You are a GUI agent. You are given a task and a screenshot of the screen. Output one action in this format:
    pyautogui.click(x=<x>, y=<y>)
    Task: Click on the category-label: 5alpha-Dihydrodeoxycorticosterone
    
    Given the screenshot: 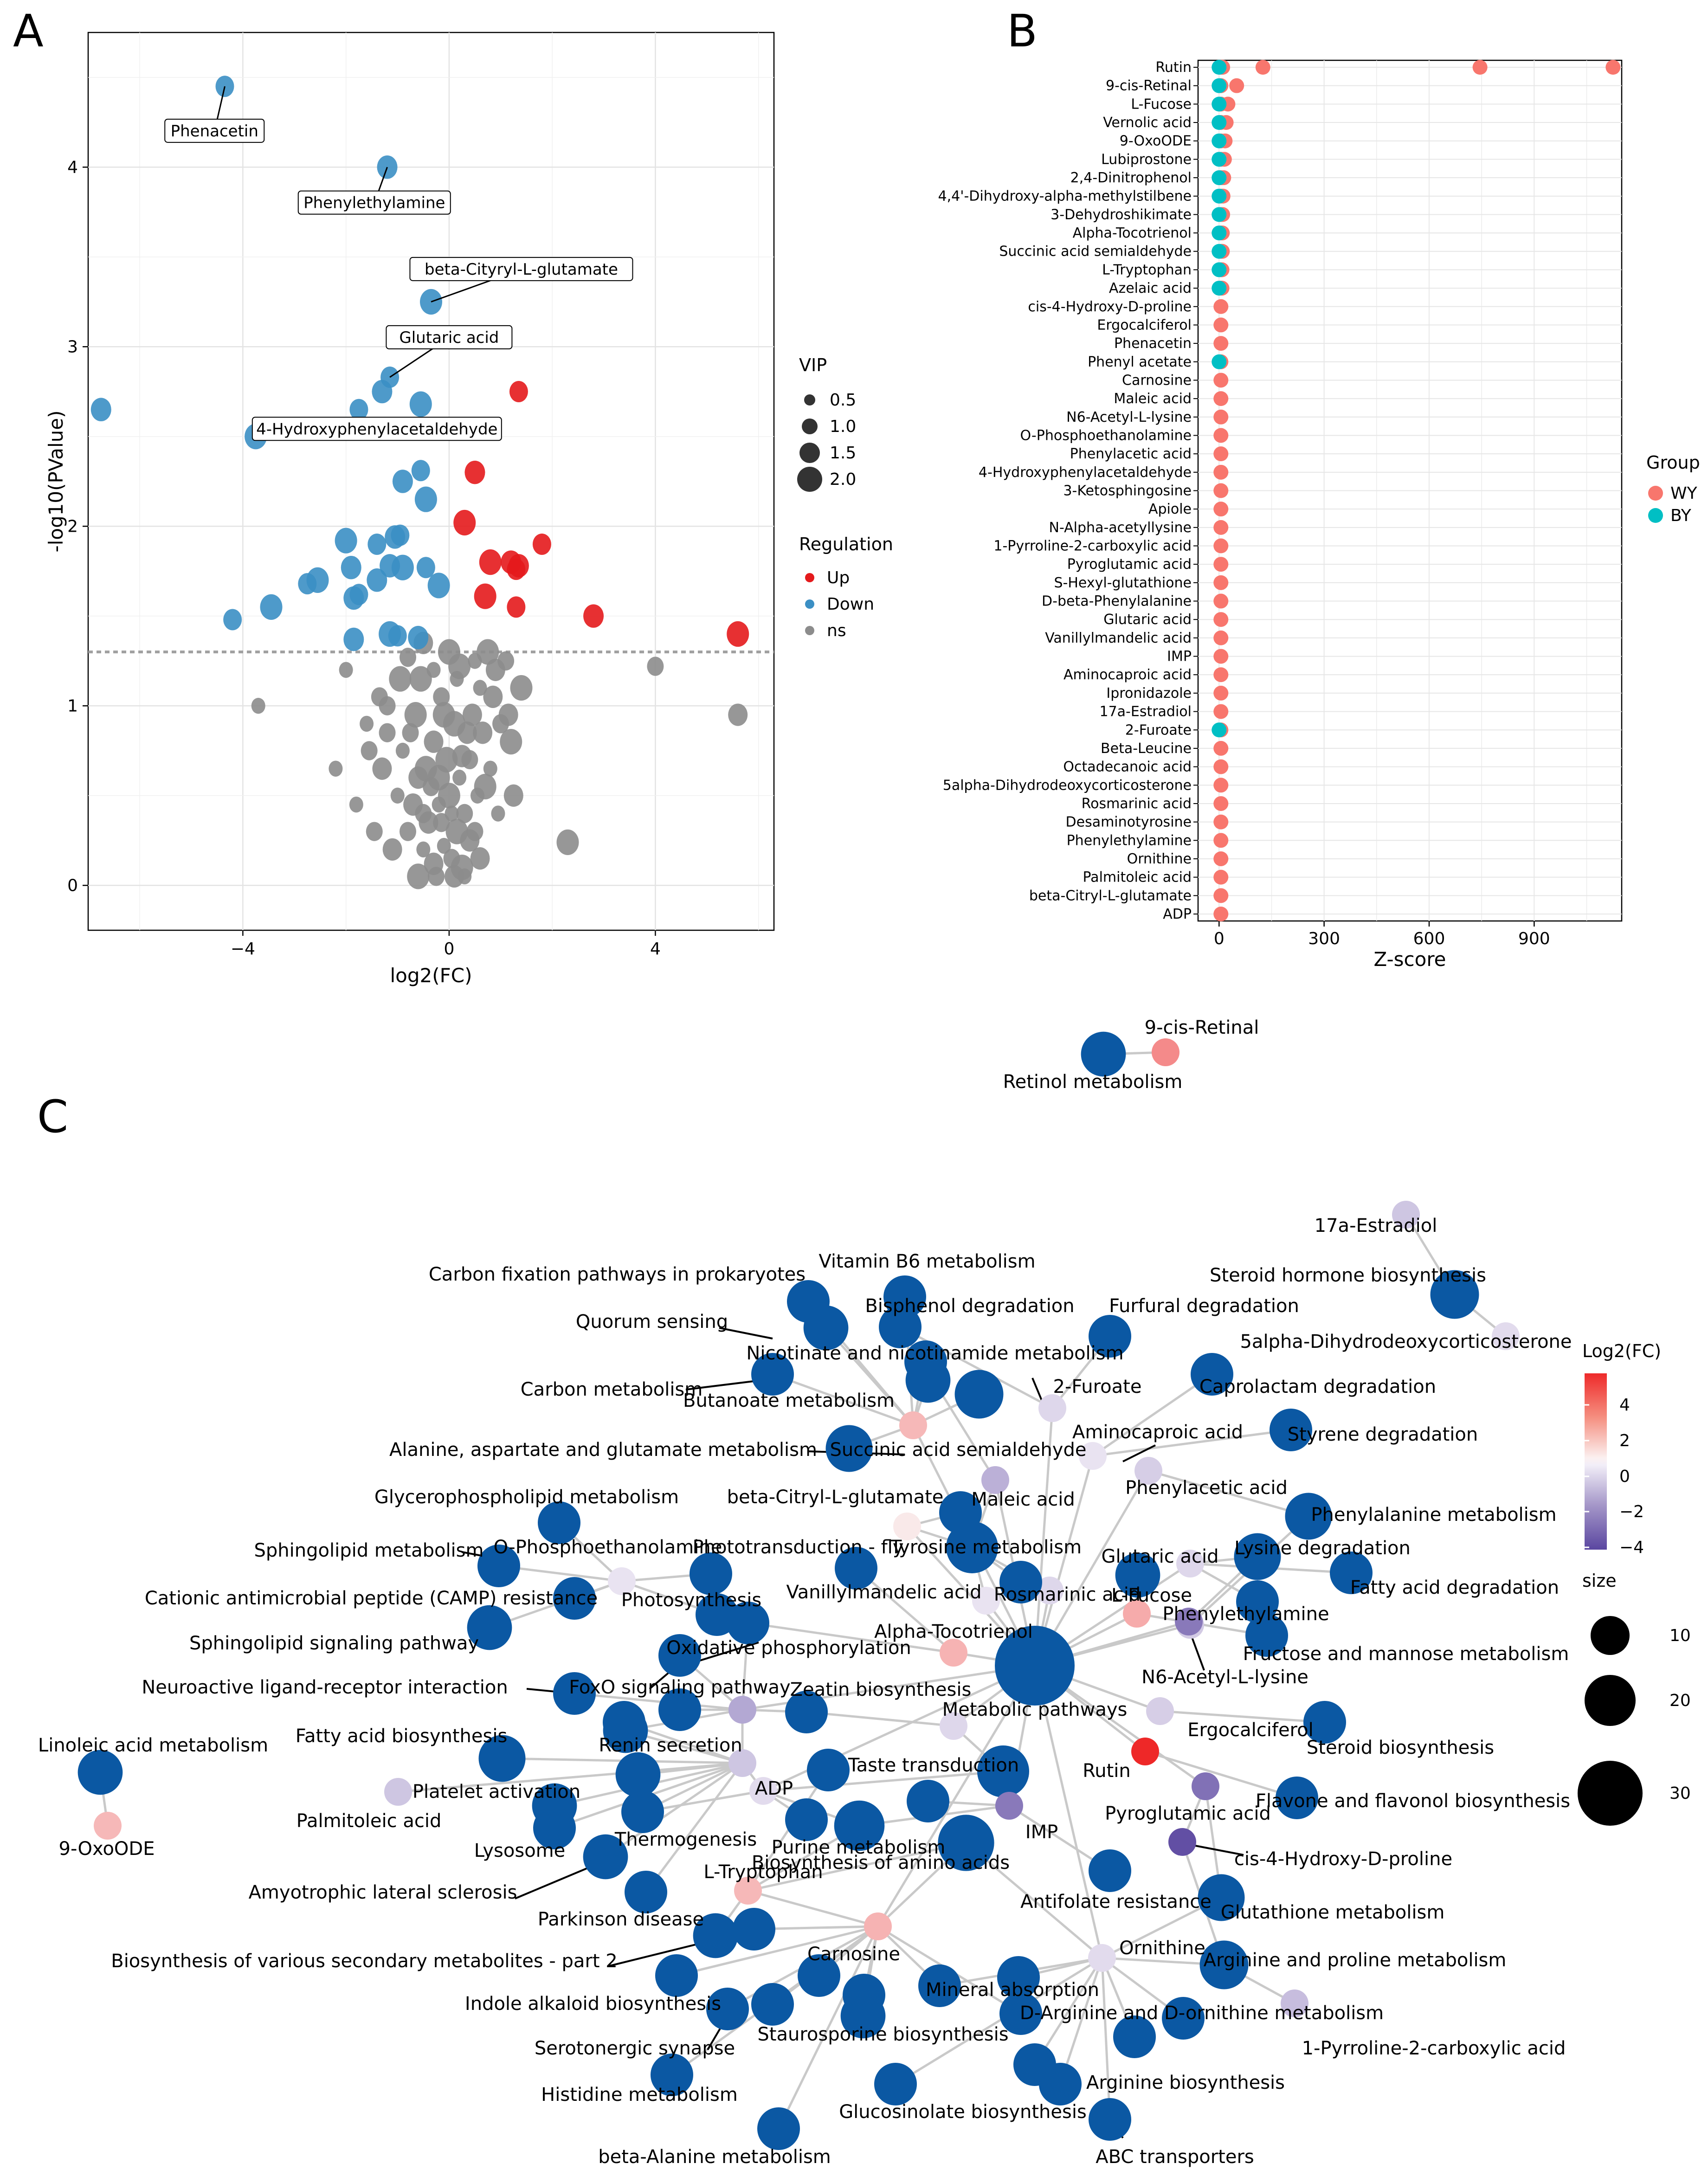 What is the action you would take?
    pyautogui.click(x=1067, y=785)
    